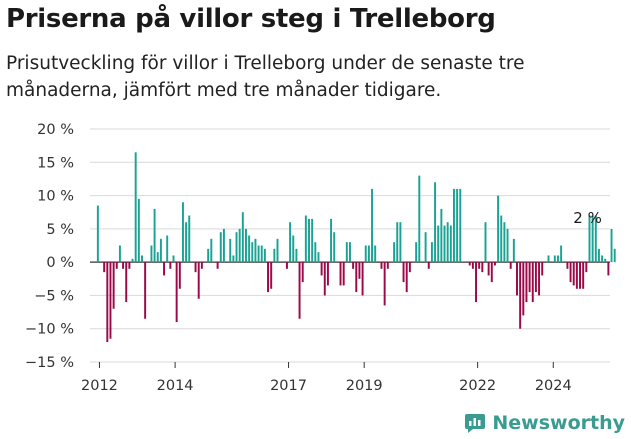 This screenshot has width=631, height=439. What do you see at coordinates (364, 386) in the screenshot?
I see `x-tick-label: 2019` at bounding box center [364, 386].